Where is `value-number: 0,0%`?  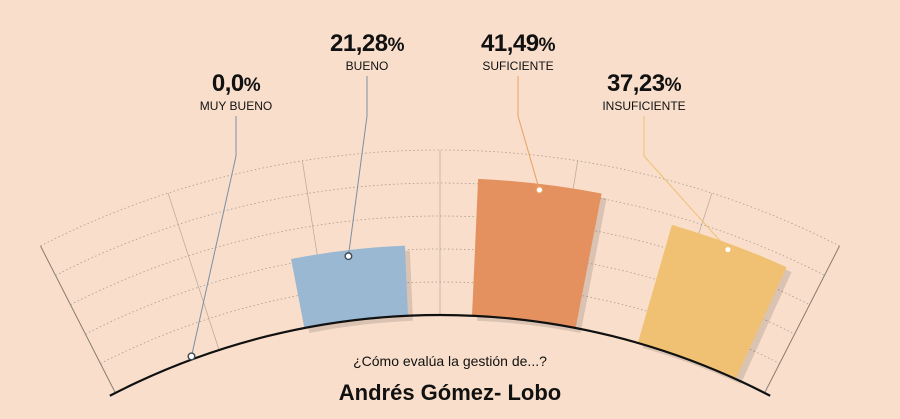 value-number: 0,0% is located at coordinates (236, 85).